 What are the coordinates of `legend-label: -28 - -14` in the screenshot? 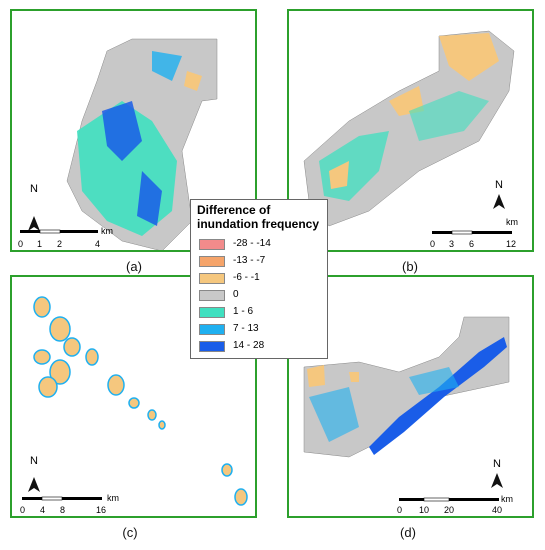 It's located at (252, 243).